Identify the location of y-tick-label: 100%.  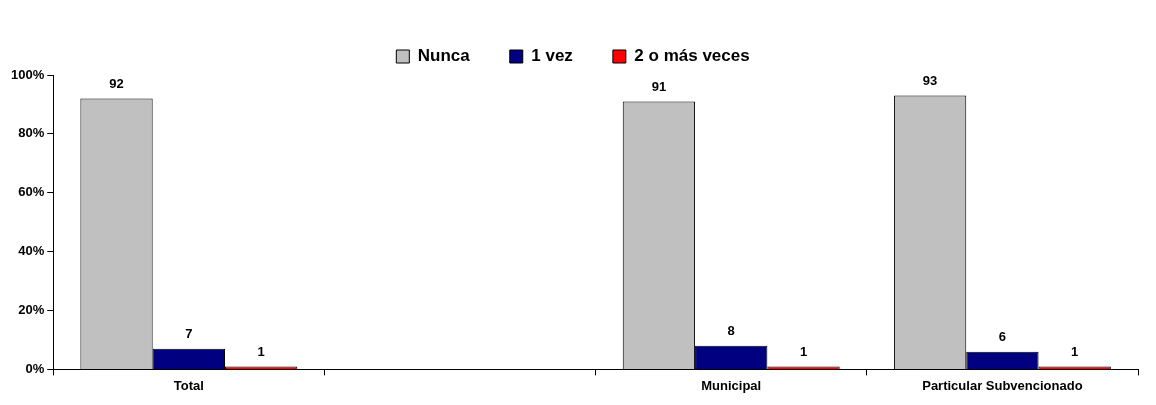
(28, 74).